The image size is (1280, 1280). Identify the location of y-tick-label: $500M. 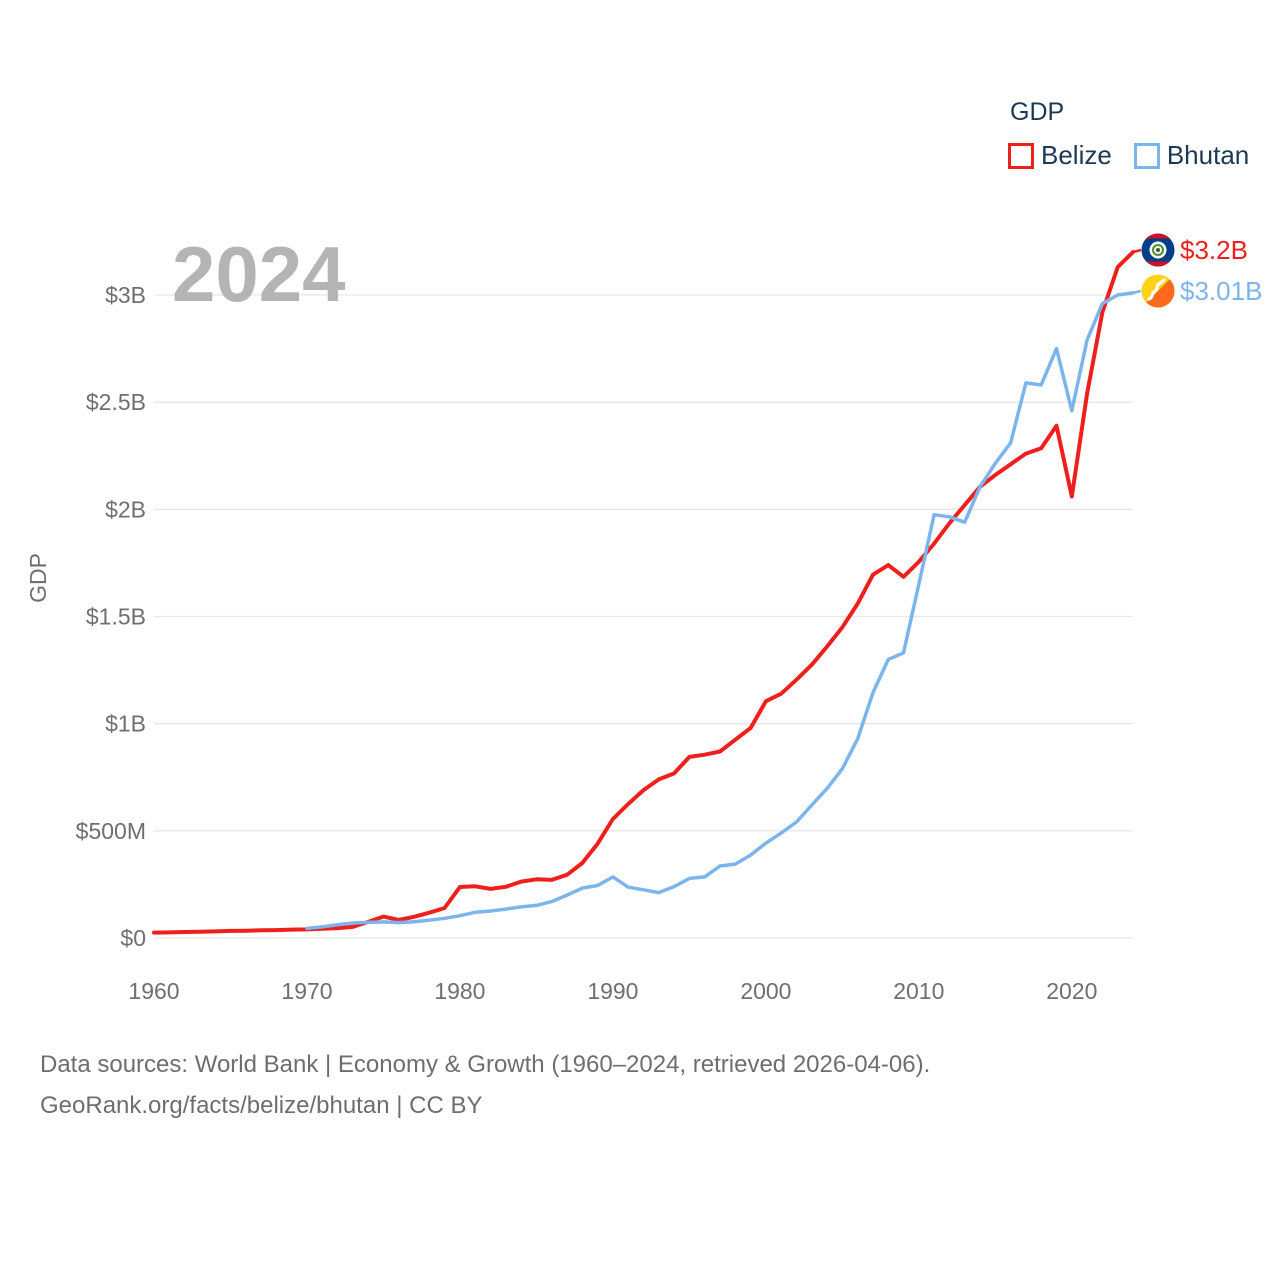
(111, 831).